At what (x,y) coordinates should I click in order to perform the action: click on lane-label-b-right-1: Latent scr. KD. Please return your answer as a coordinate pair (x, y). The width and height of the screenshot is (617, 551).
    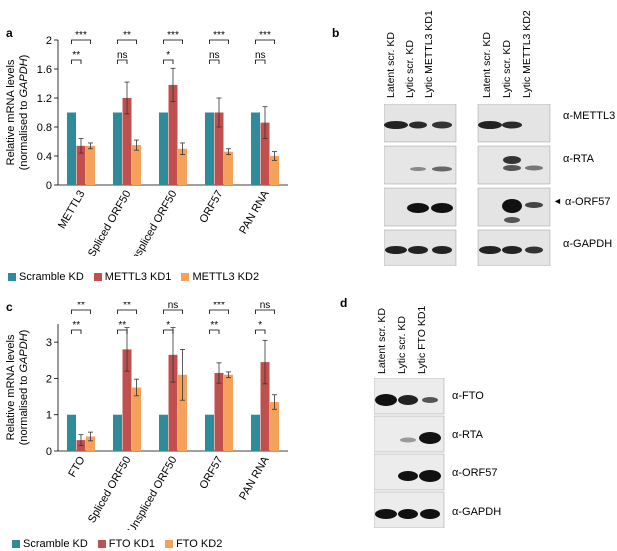
    Looking at the image, I should click on (487, 65).